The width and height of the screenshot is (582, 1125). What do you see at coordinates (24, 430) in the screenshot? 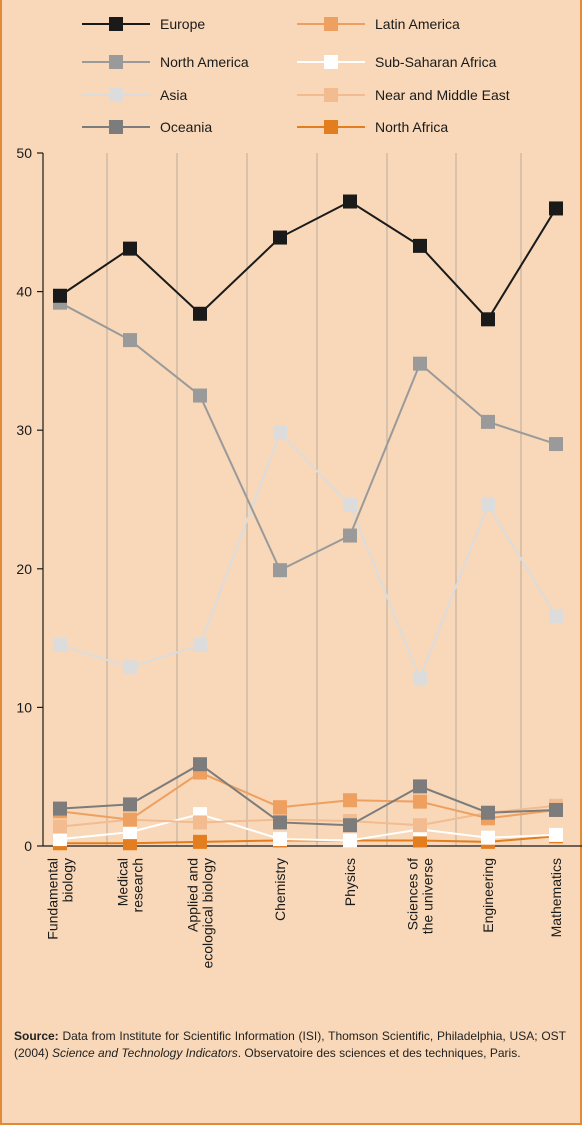
I see `y-tick-label: 30` at bounding box center [24, 430].